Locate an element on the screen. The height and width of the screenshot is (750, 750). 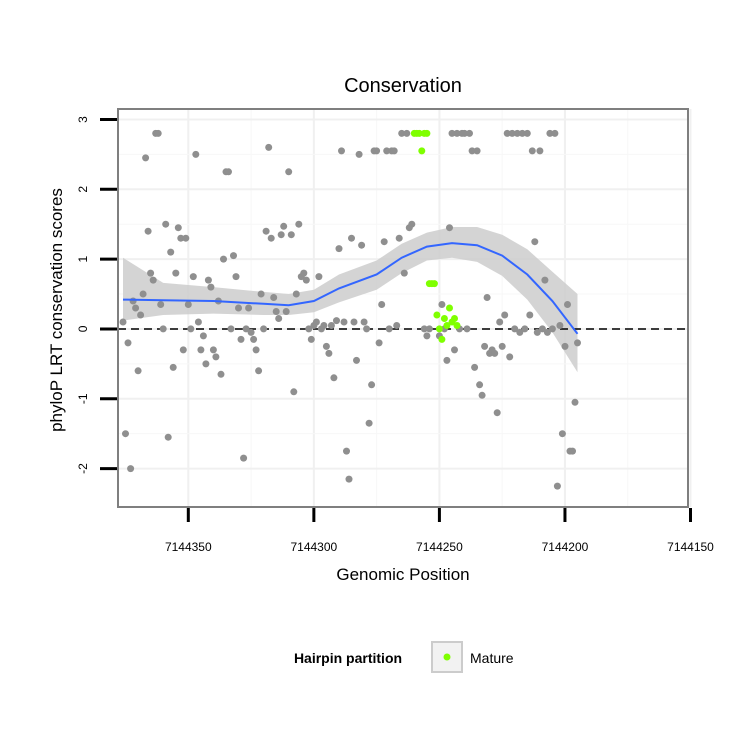
y-axis-title: phyloP LRT conservation scores is located at coordinates (56, 310).